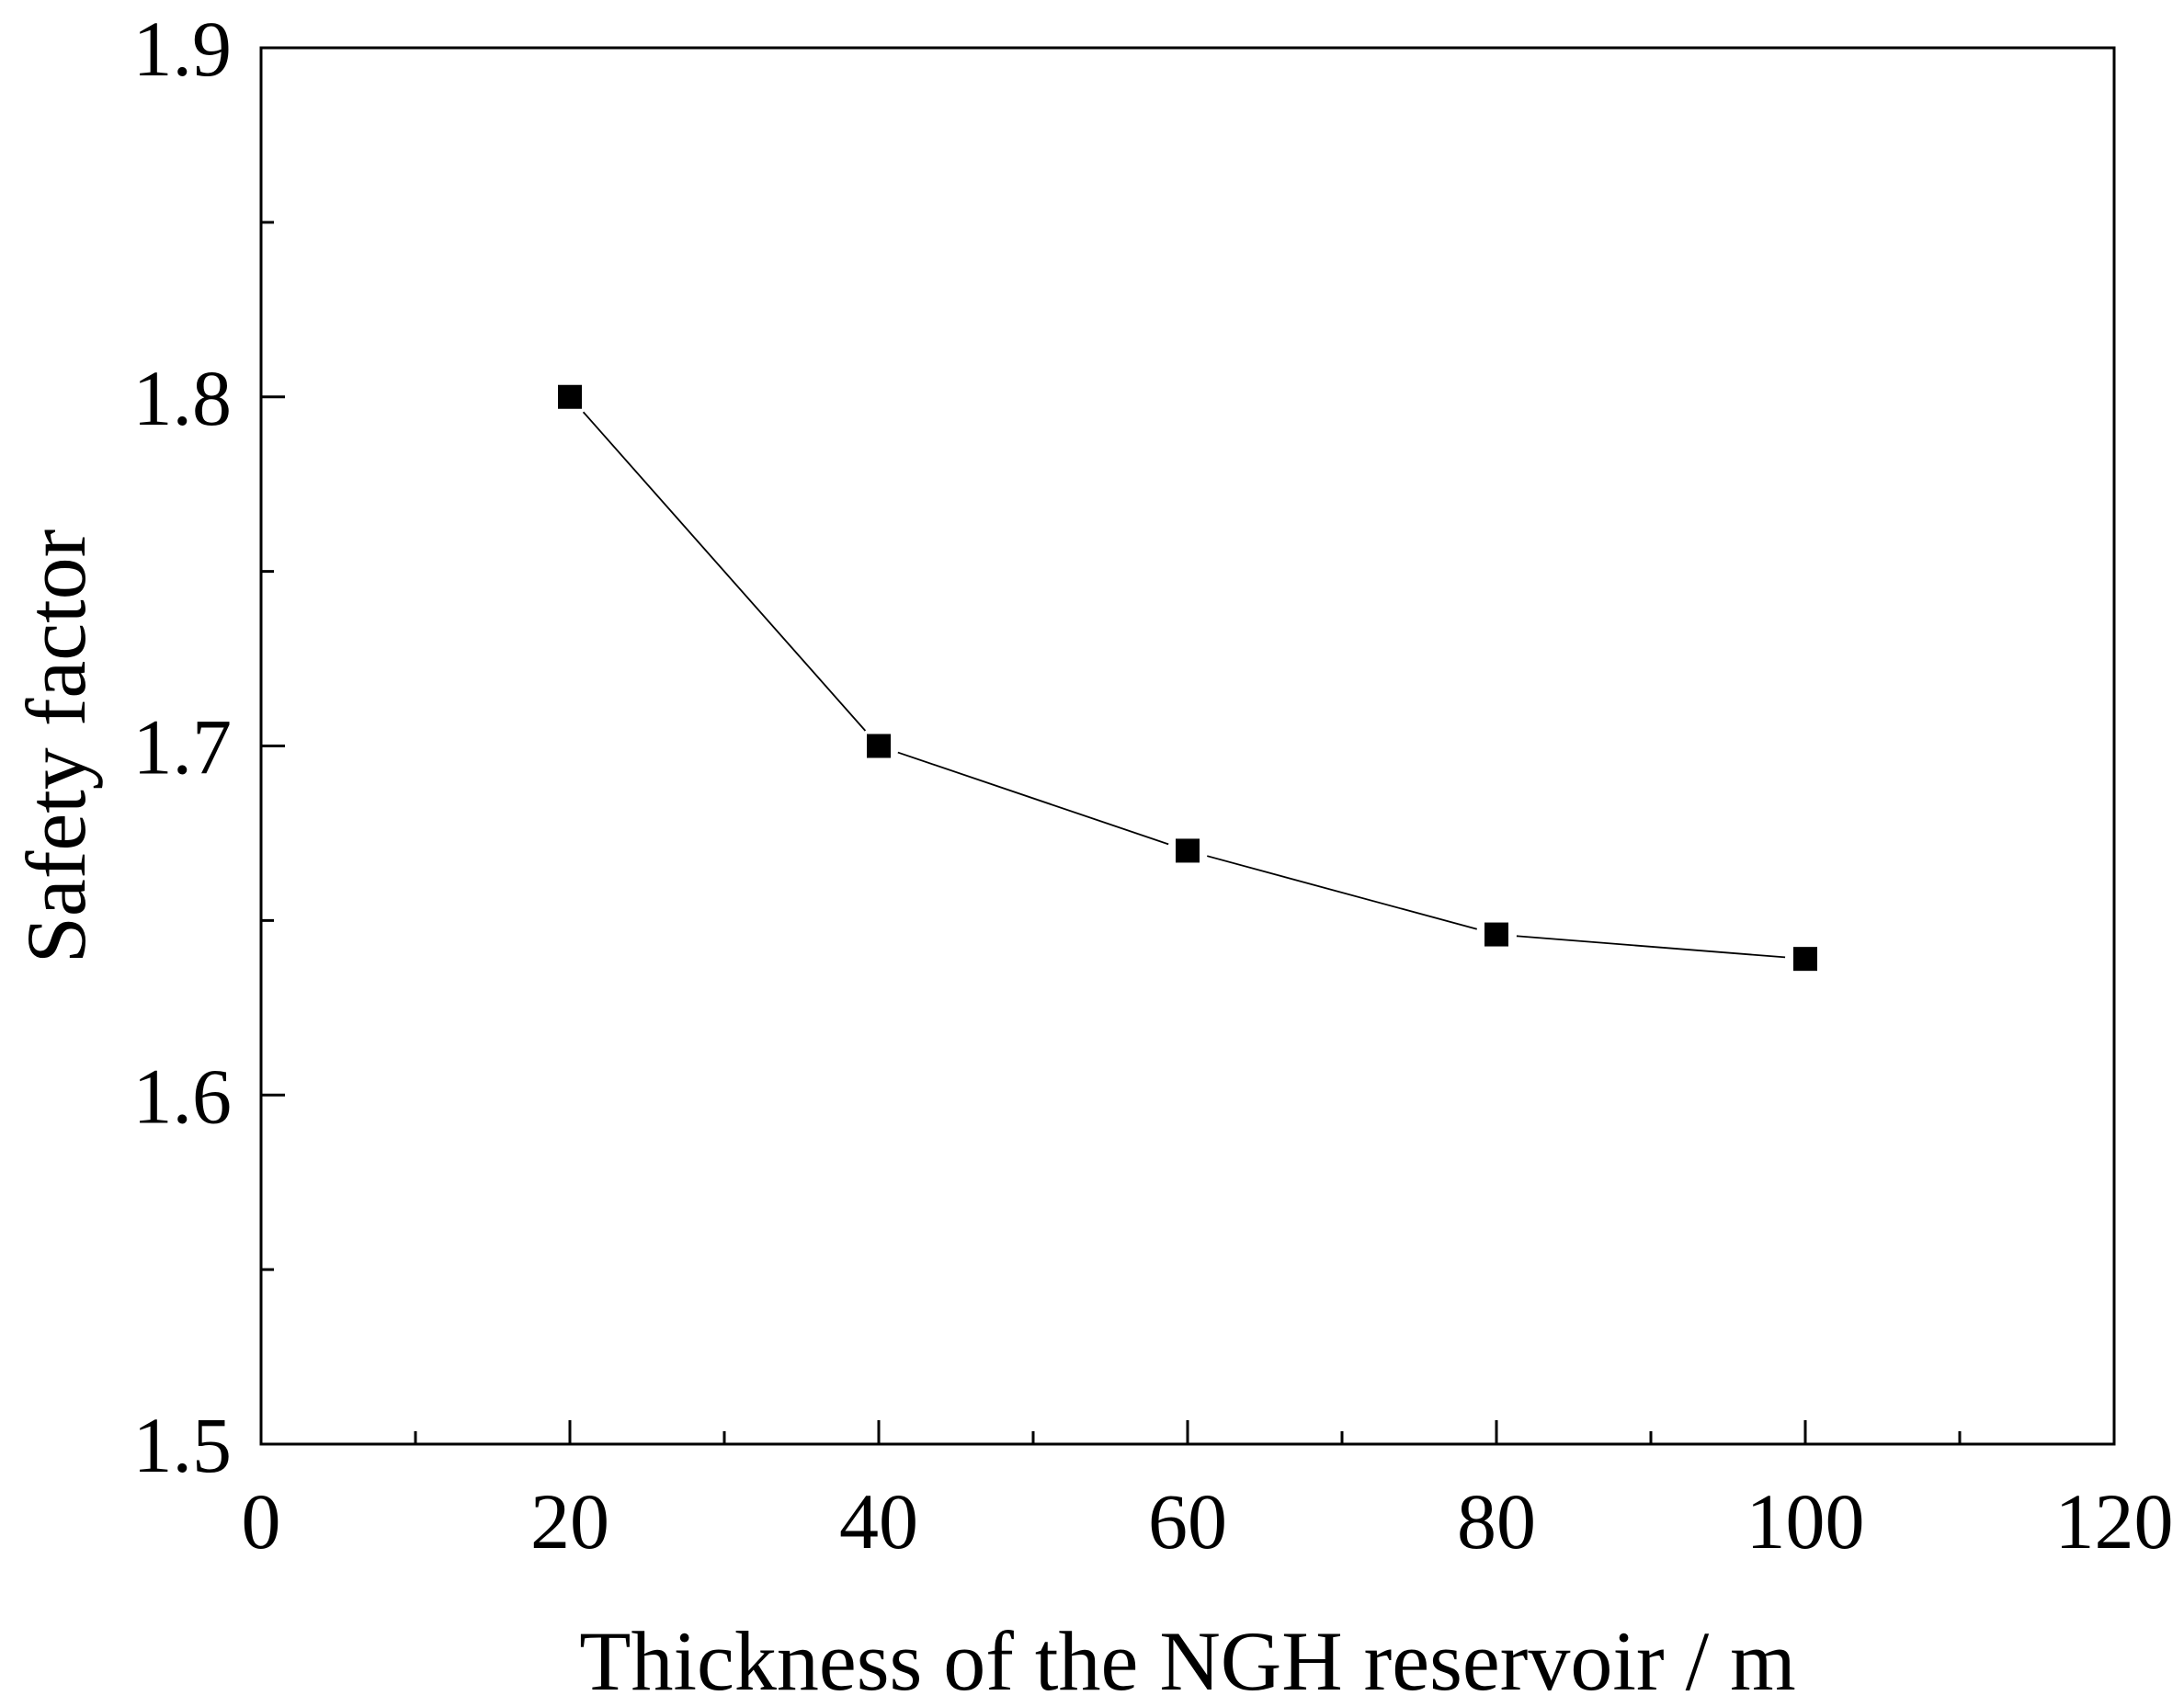 This screenshot has height=1707, width=2184. I want to click on y-axis-title: Safety factor, so click(56, 746).